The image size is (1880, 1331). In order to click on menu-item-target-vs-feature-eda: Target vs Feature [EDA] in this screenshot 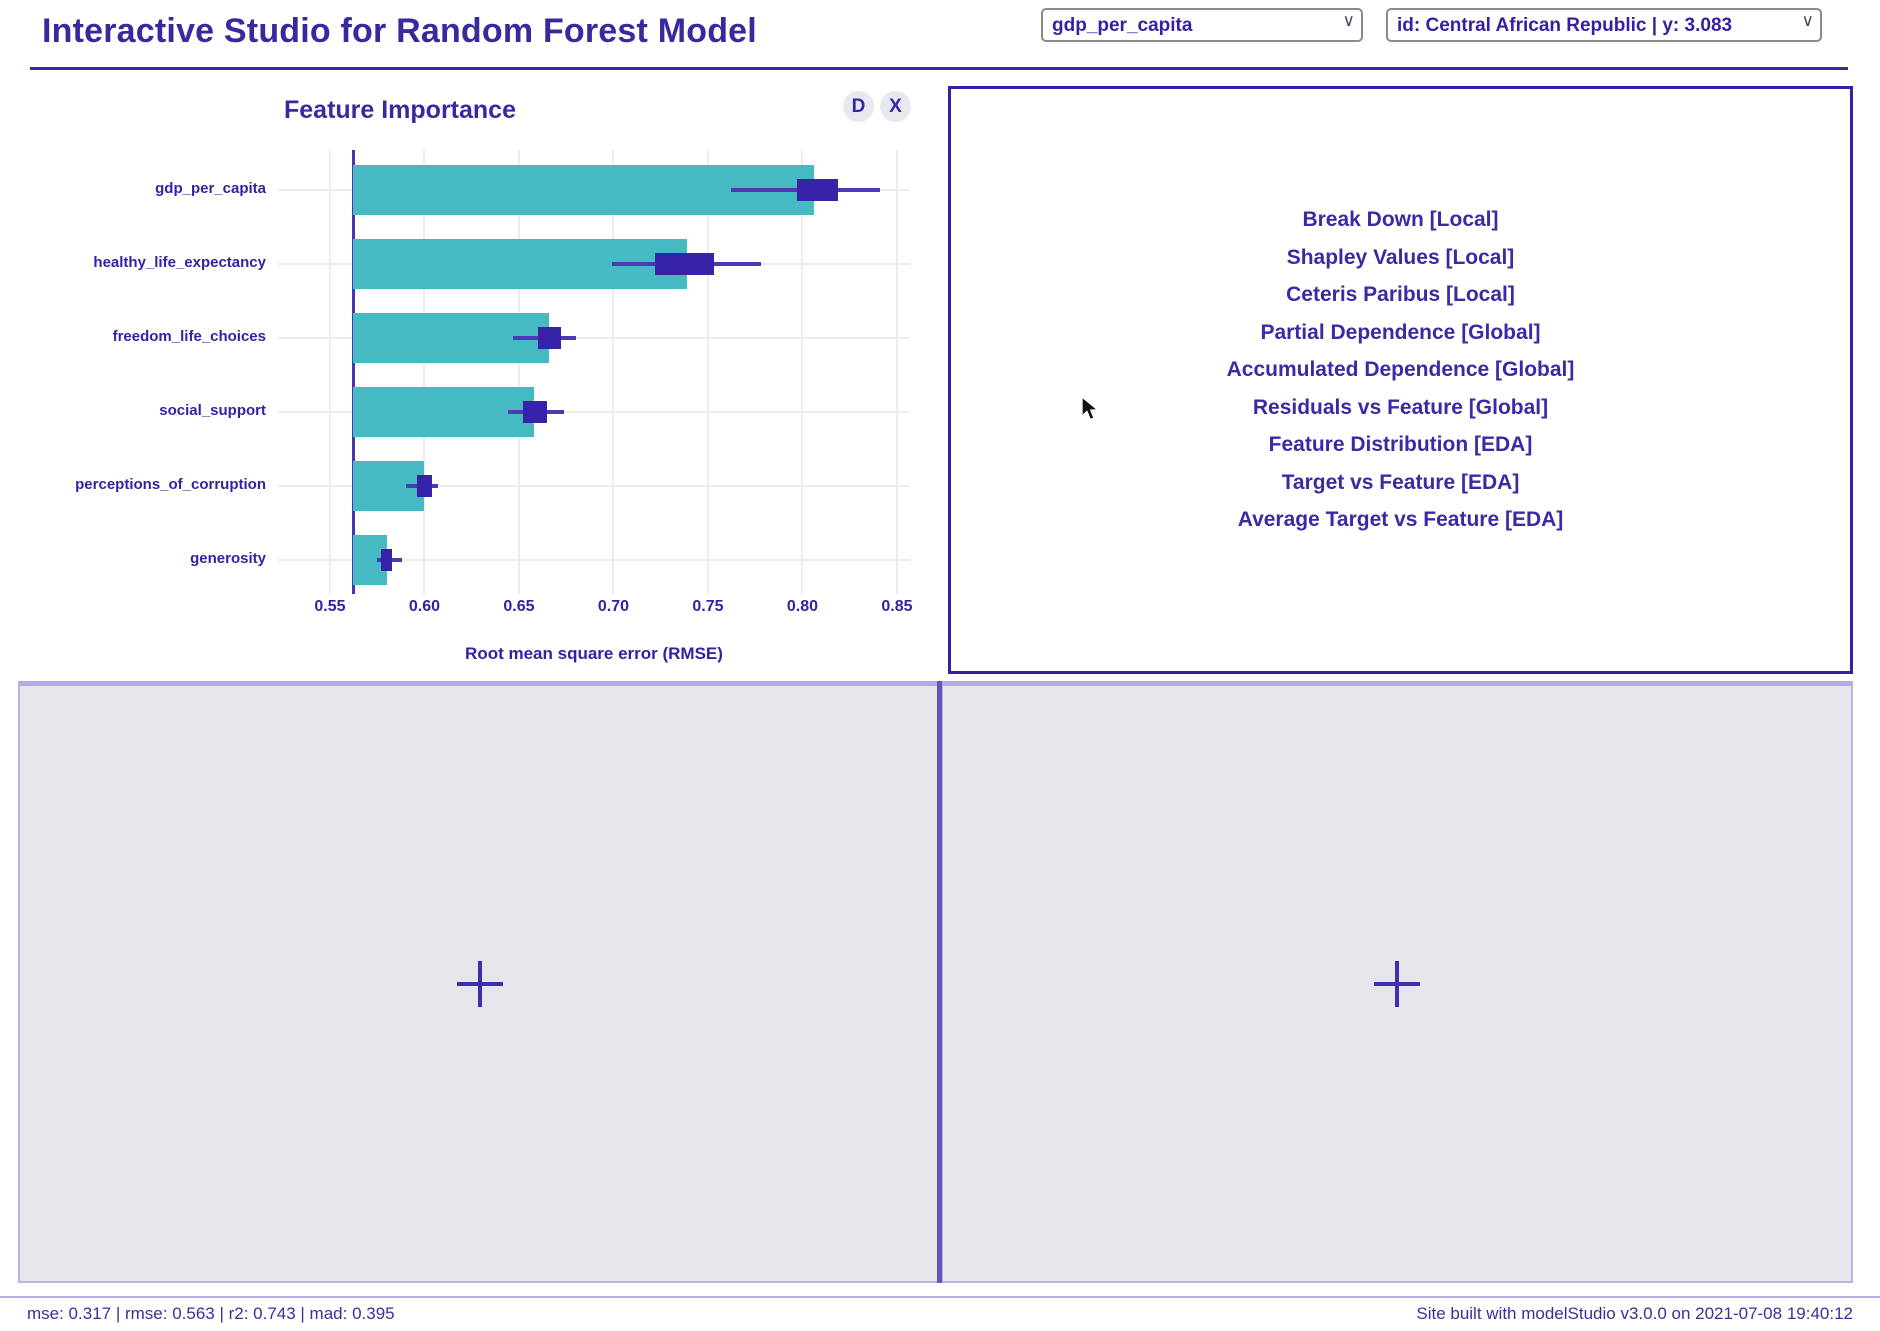, I will do `click(1400, 482)`.